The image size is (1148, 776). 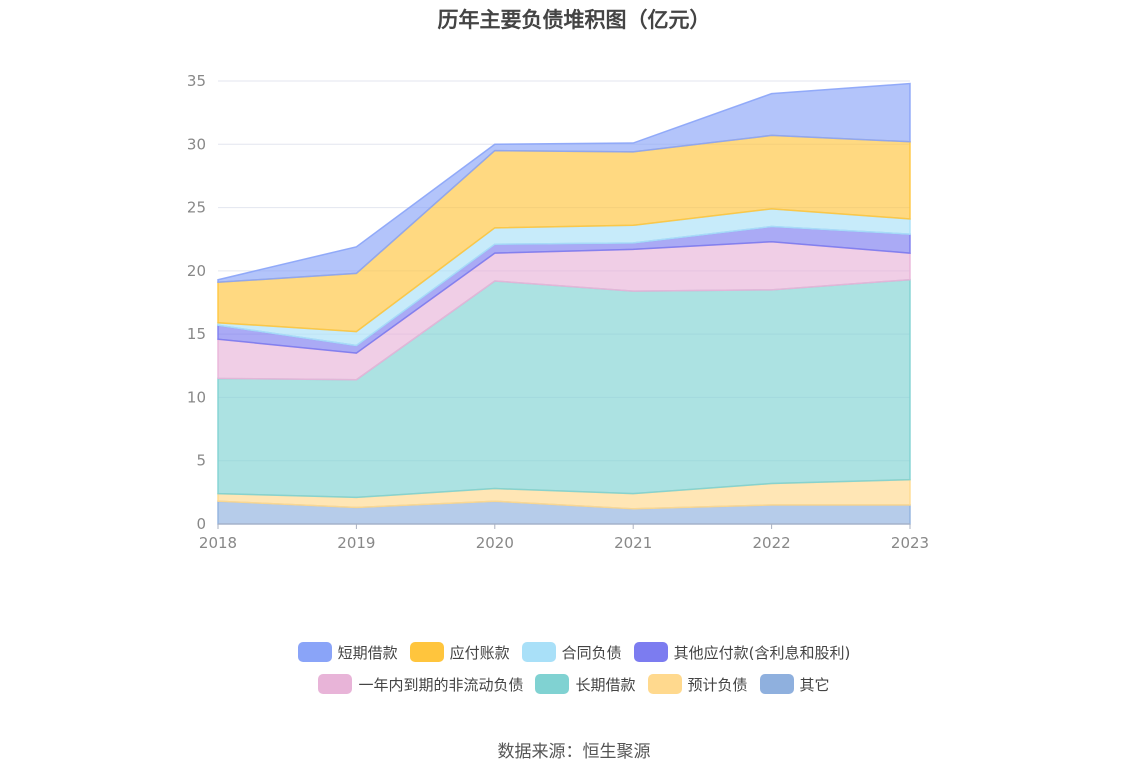 I want to click on legend-label: 其它, so click(x=814, y=684).